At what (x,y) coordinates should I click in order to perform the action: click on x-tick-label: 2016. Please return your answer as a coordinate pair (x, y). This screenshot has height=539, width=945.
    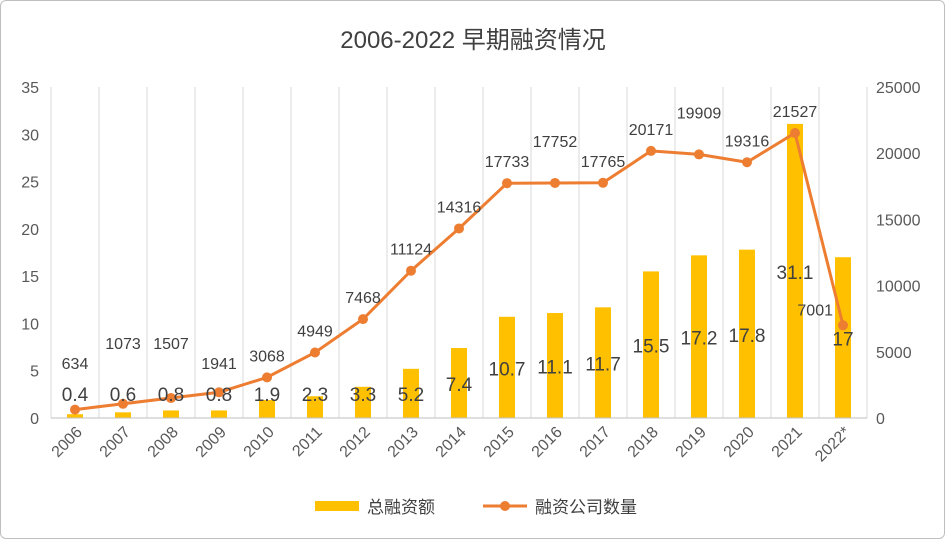
    Looking at the image, I should click on (547, 442).